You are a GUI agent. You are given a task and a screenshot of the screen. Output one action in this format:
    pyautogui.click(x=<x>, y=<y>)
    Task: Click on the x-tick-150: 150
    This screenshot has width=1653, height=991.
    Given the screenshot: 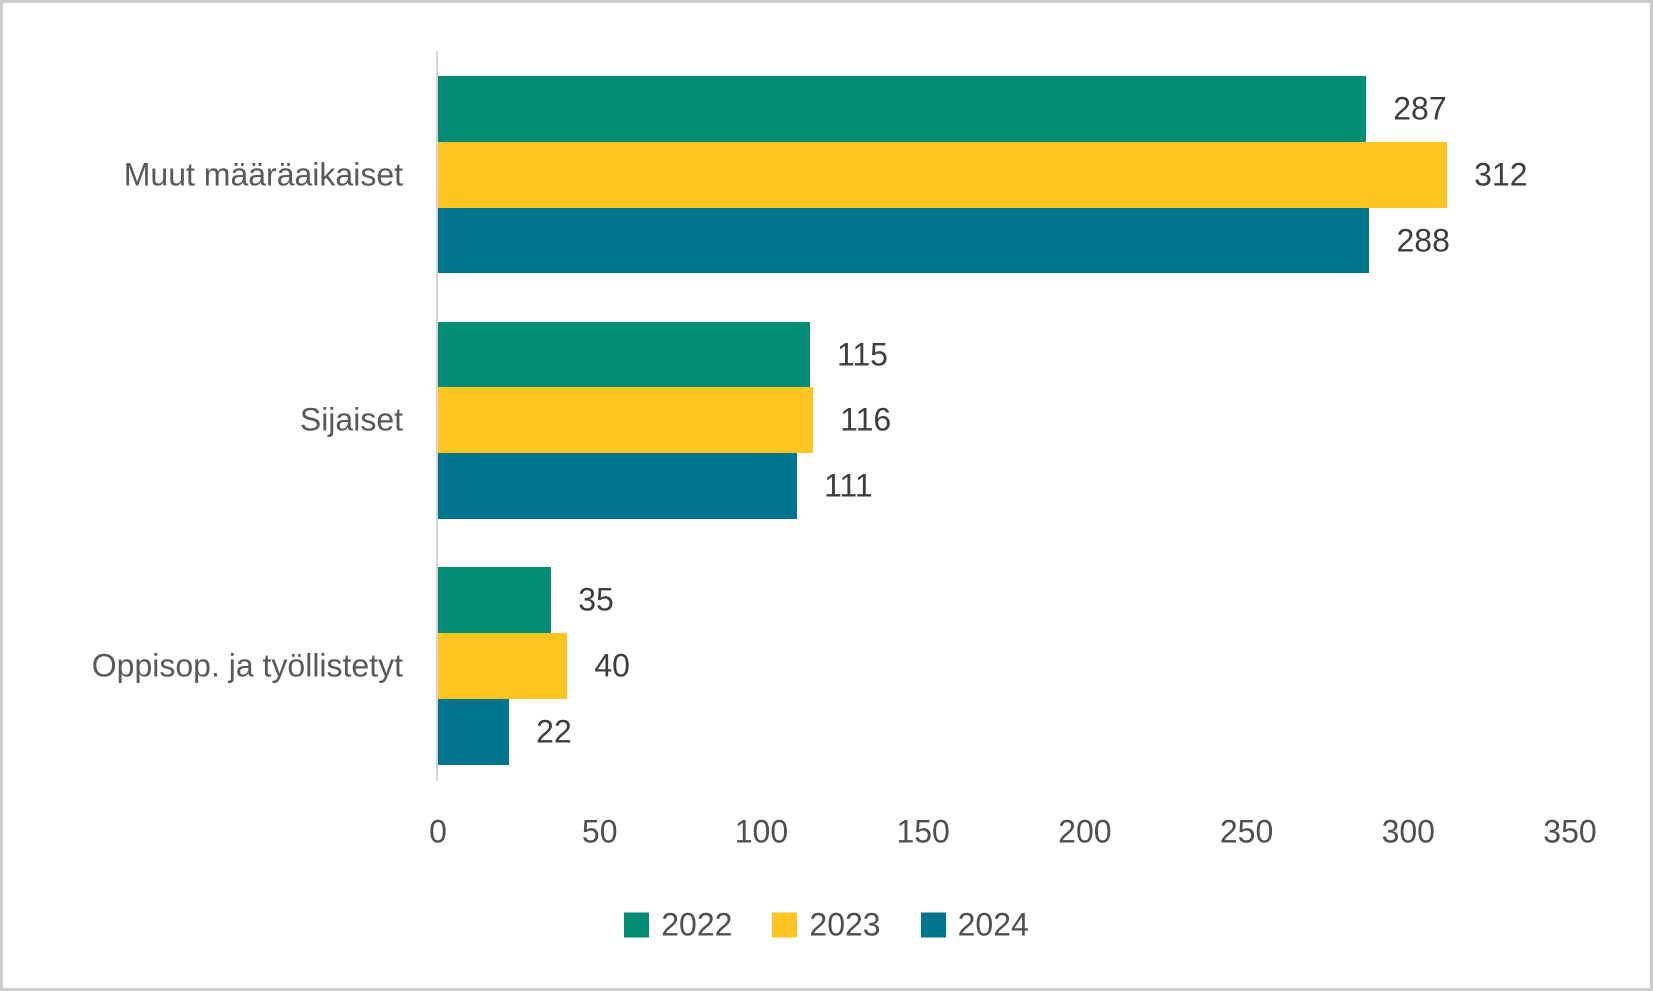 What is the action you would take?
    pyautogui.click(x=923, y=831)
    